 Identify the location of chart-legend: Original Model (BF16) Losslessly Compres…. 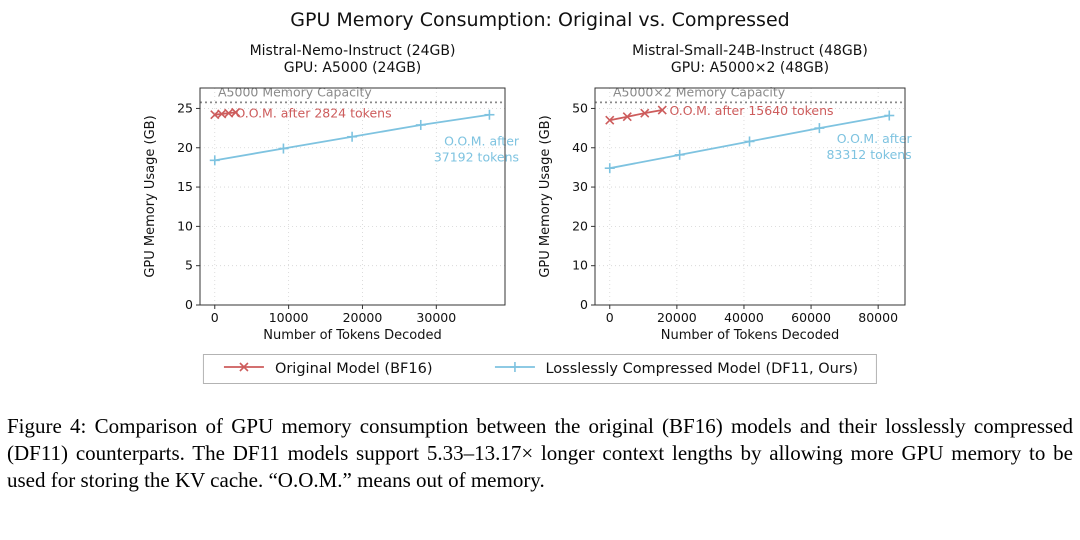
(540, 369).